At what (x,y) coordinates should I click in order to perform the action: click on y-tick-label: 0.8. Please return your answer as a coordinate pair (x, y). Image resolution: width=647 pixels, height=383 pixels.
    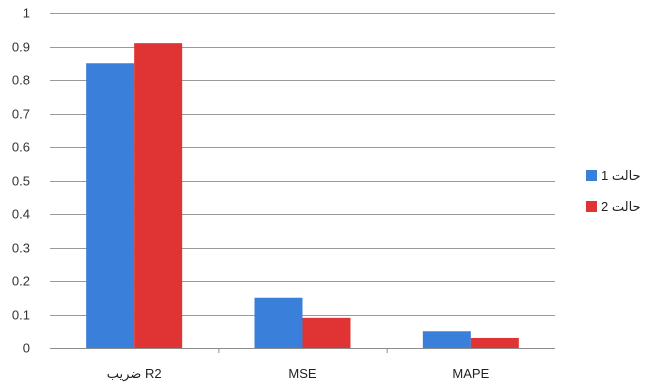
    Looking at the image, I should click on (21, 80).